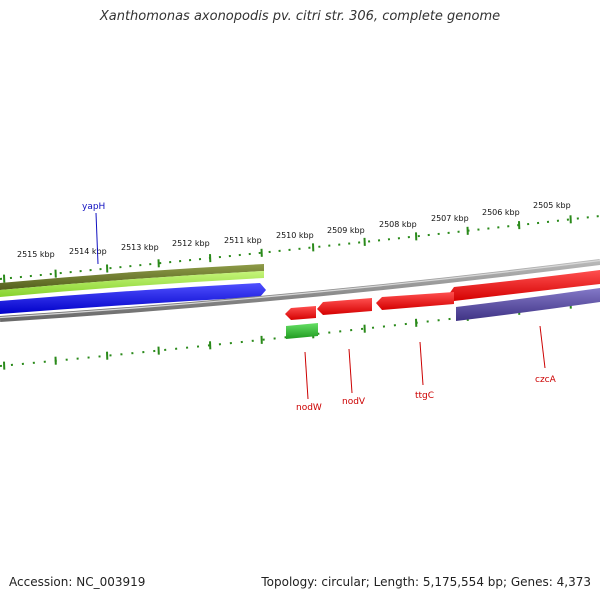 The width and height of the screenshot is (600, 605). Describe the element at coordinates (243, 240) in the screenshot. I see `scale-label: 2511 kbp` at that location.